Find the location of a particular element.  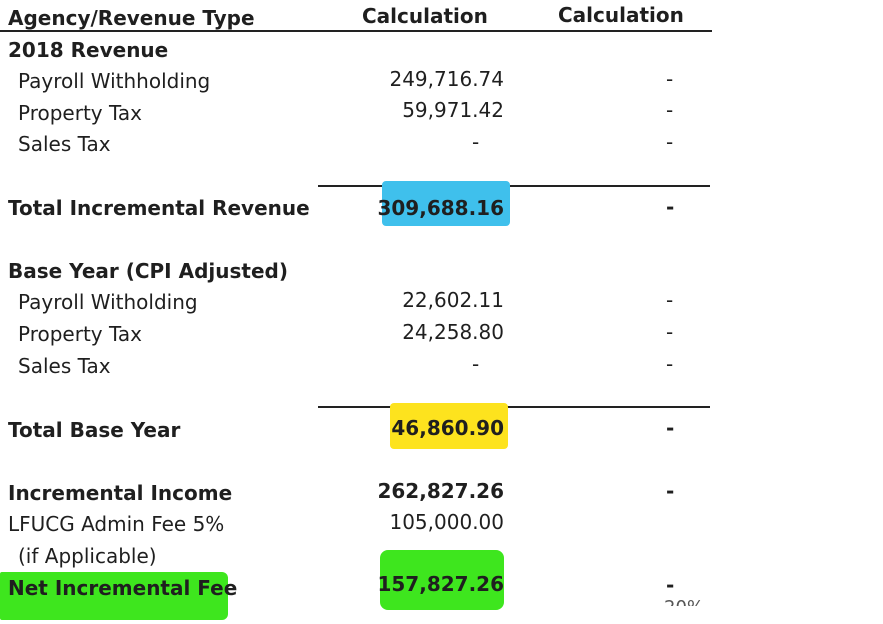

incremental-income-value: 262,827.26 is located at coordinates (440, 491).